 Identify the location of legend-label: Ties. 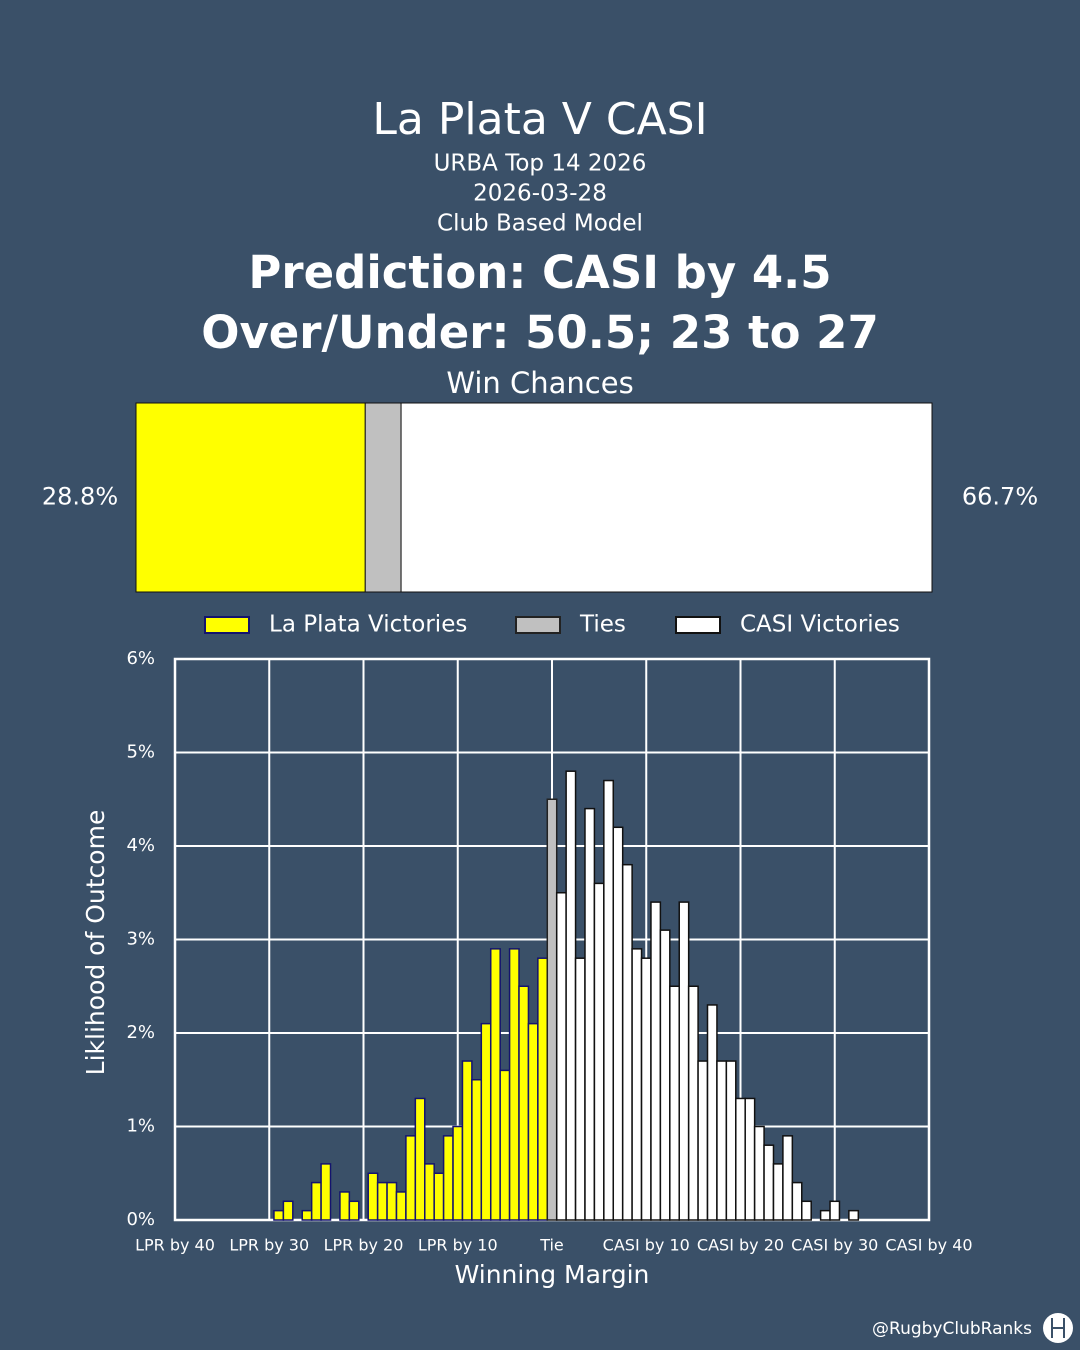
(602, 625).